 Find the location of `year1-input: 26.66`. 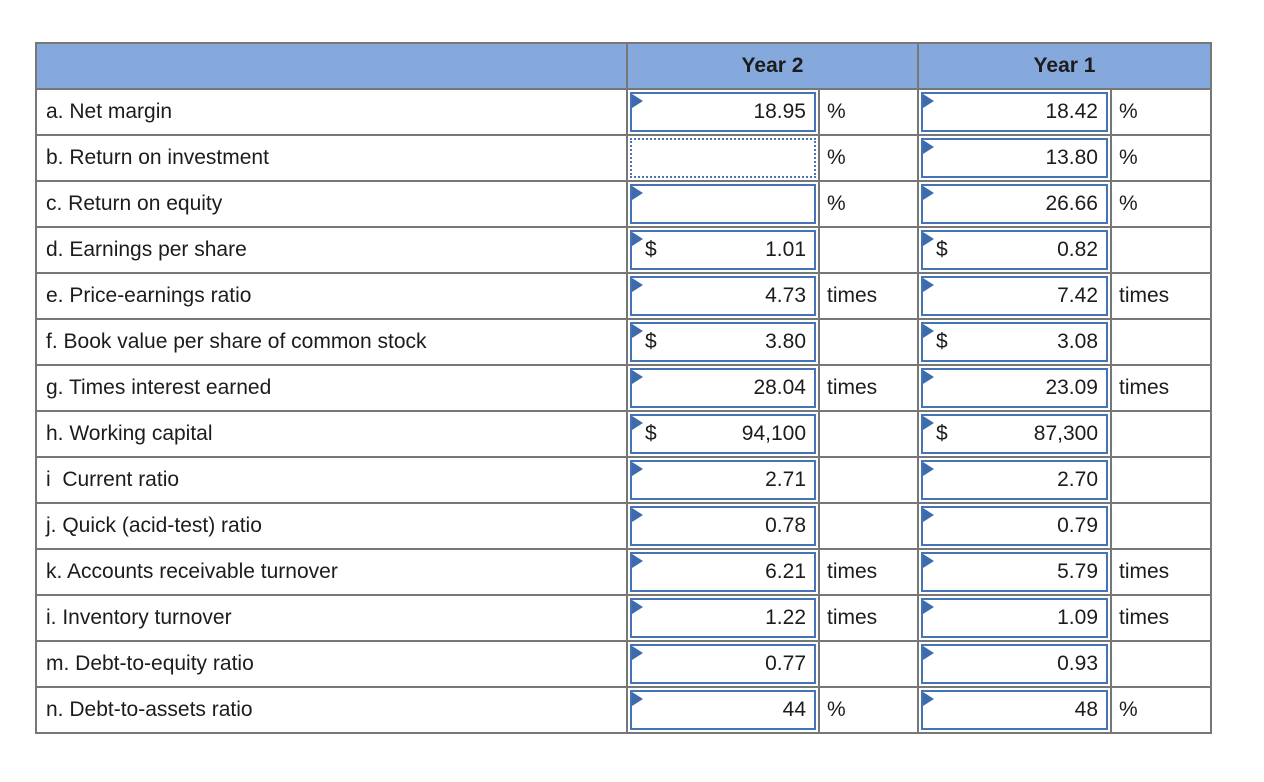

year1-input: 26.66 is located at coordinates (1014, 204).